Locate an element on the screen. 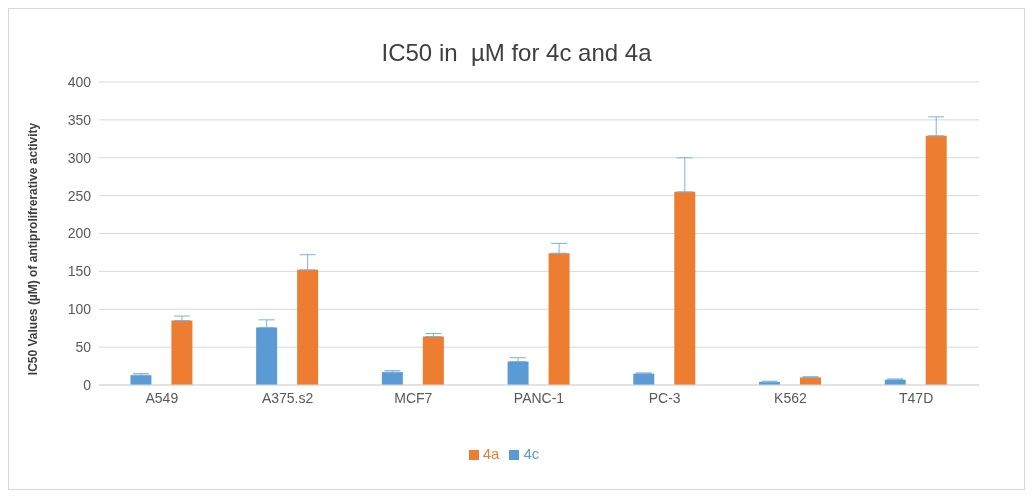 The image size is (1035, 500). x-tick-label: T47D is located at coordinates (916, 397).